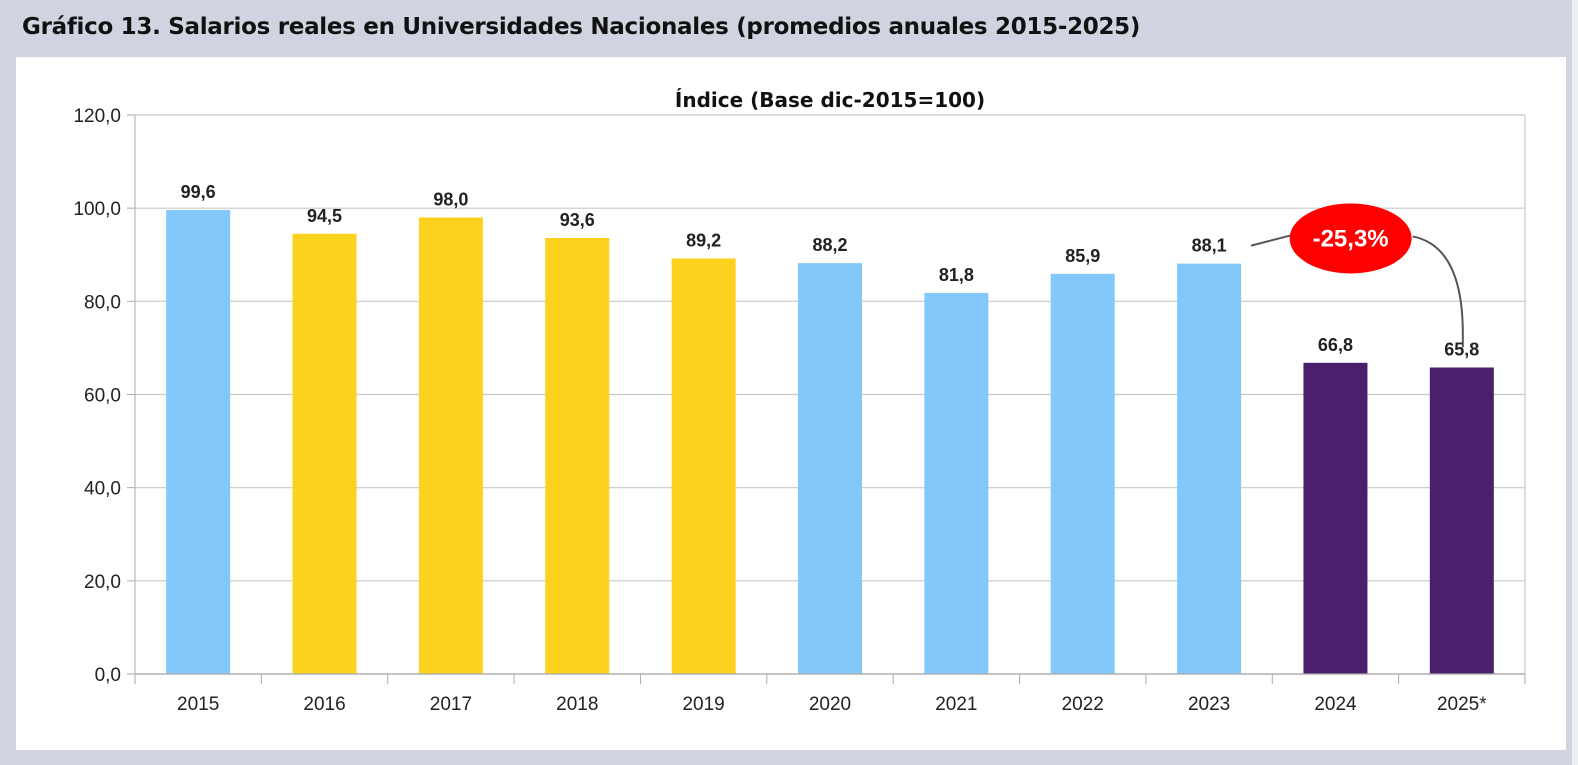  What do you see at coordinates (1335, 345) in the screenshot?
I see `data-label: 66,8` at bounding box center [1335, 345].